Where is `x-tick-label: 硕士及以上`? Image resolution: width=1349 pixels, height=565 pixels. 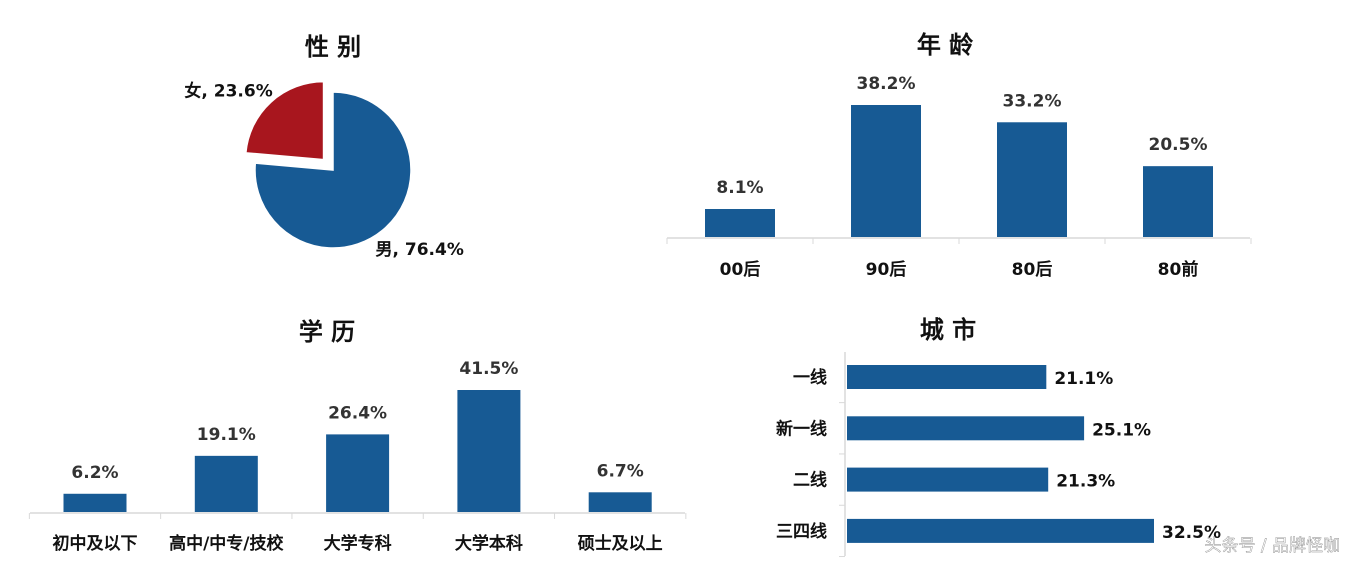
x-tick-label: 硕士及以上 is located at coordinates (620, 543).